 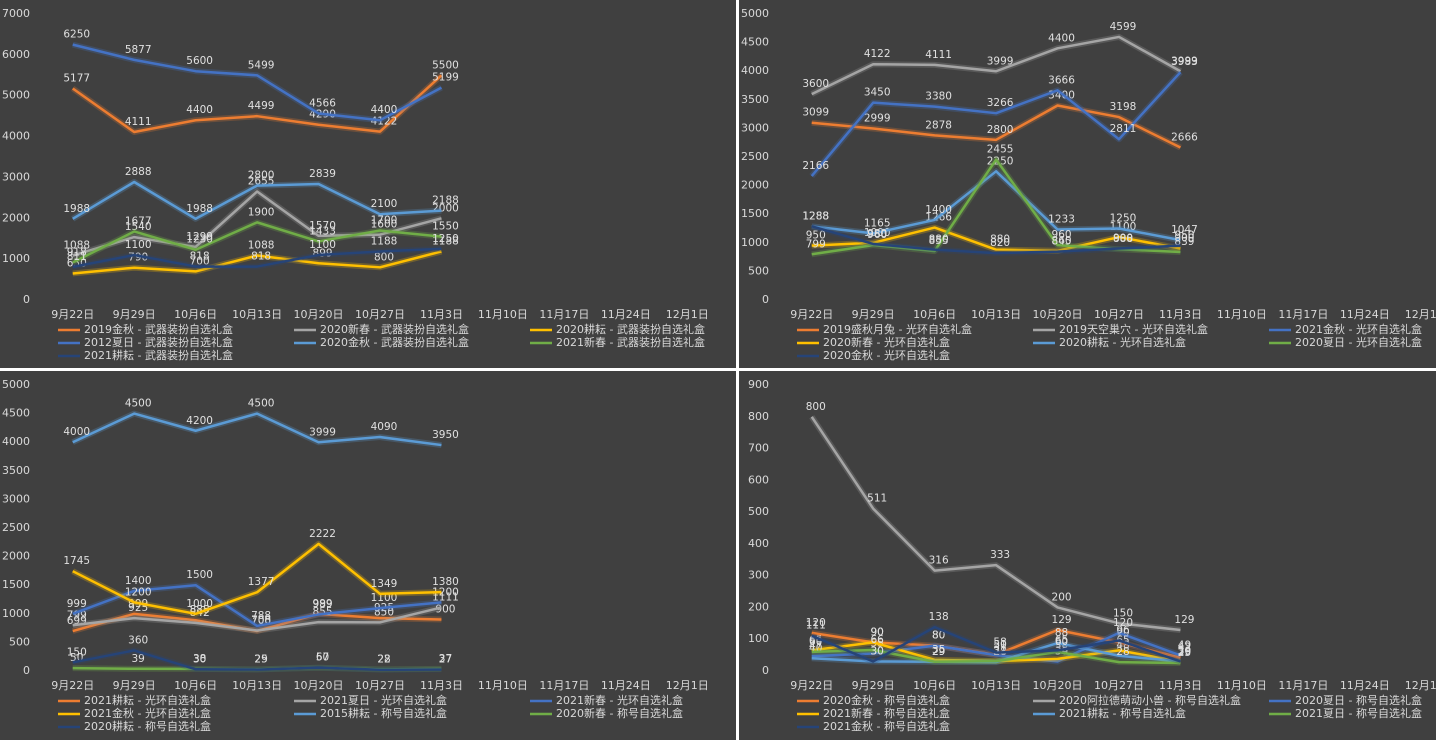 What do you see at coordinates (199, 659) in the screenshot?
I see `data-label: 38` at bounding box center [199, 659].